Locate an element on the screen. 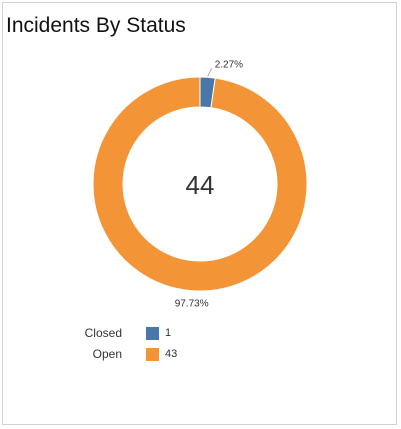 The width and height of the screenshot is (401, 429). chart-title: Incidents By Status is located at coordinates (96, 25).